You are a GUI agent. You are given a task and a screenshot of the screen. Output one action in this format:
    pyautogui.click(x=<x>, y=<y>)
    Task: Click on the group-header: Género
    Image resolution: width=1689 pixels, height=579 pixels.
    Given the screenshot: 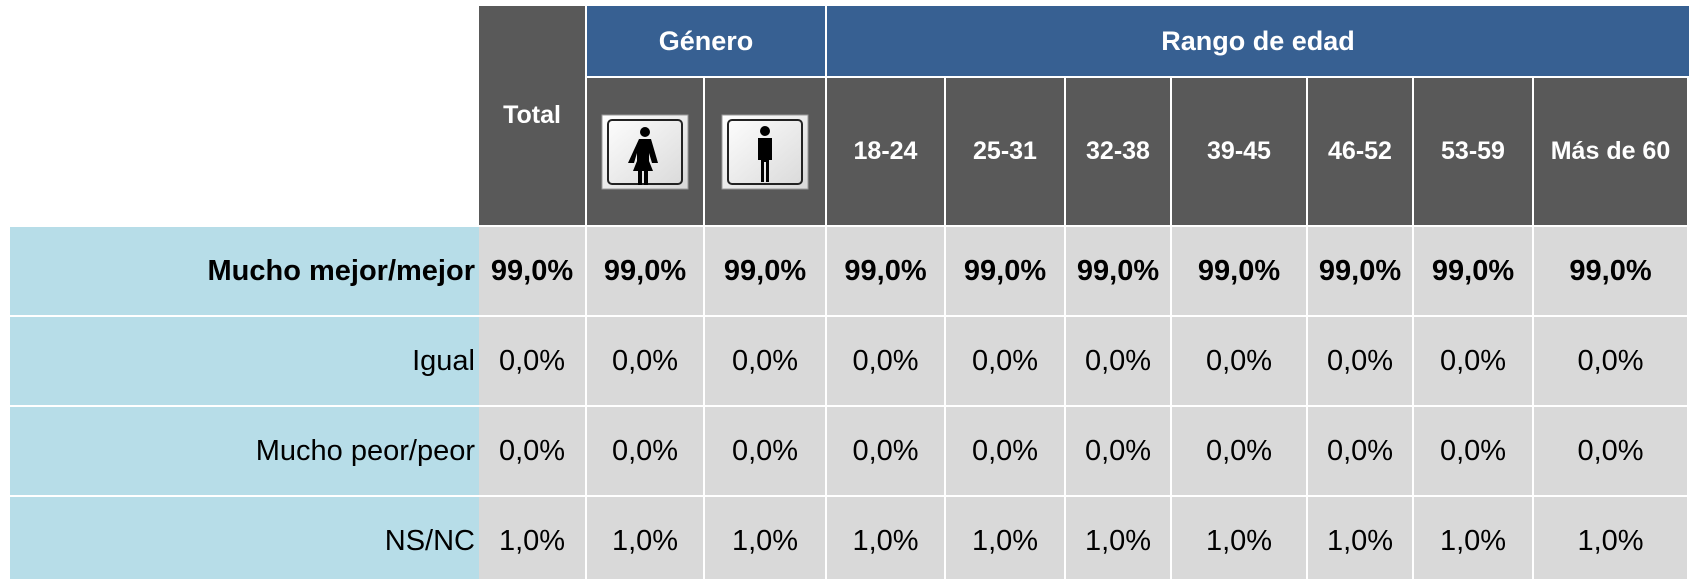 What is the action you would take?
    pyautogui.click(x=706, y=41)
    